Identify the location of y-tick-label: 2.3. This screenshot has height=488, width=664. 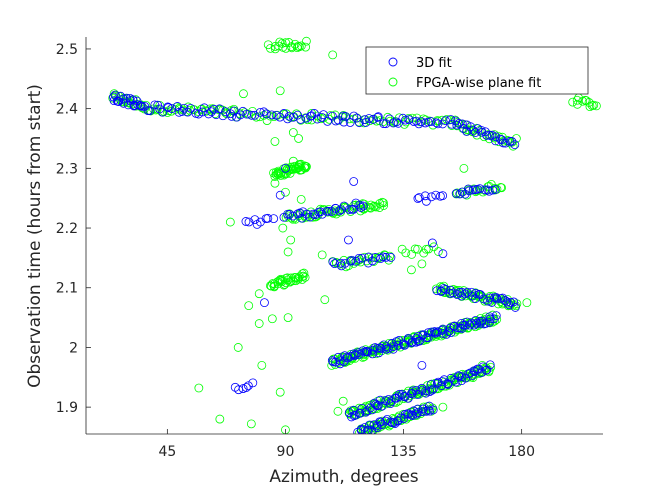
(67, 169).